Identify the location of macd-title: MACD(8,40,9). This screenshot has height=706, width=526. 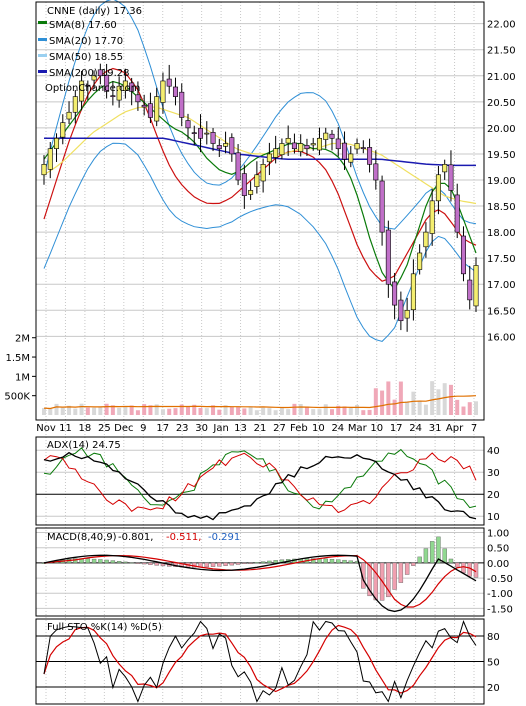
(82, 537).